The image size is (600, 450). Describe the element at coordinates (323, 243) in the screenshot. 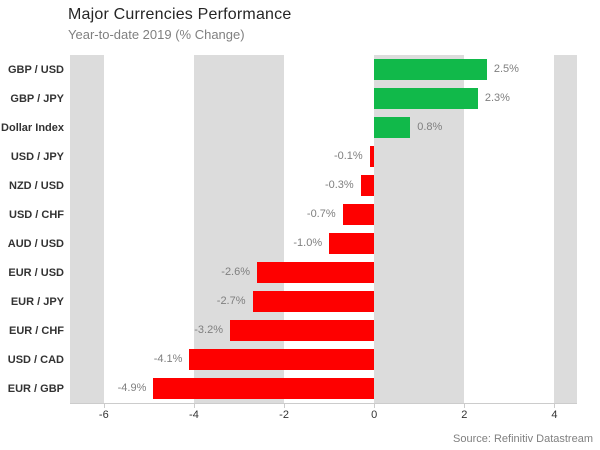

I see `bar-row: -1.0%` at that location.